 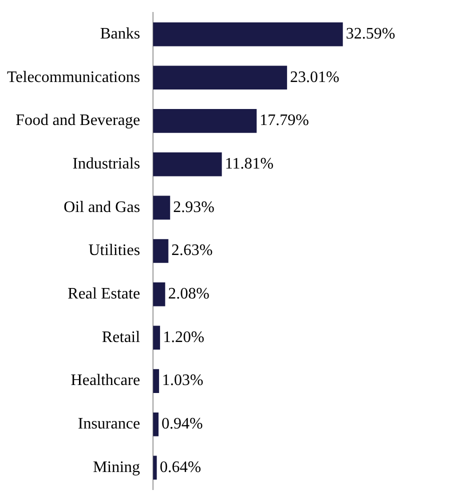 I want to click on y-tick-label: Insurance, so click(x=109, y=424).